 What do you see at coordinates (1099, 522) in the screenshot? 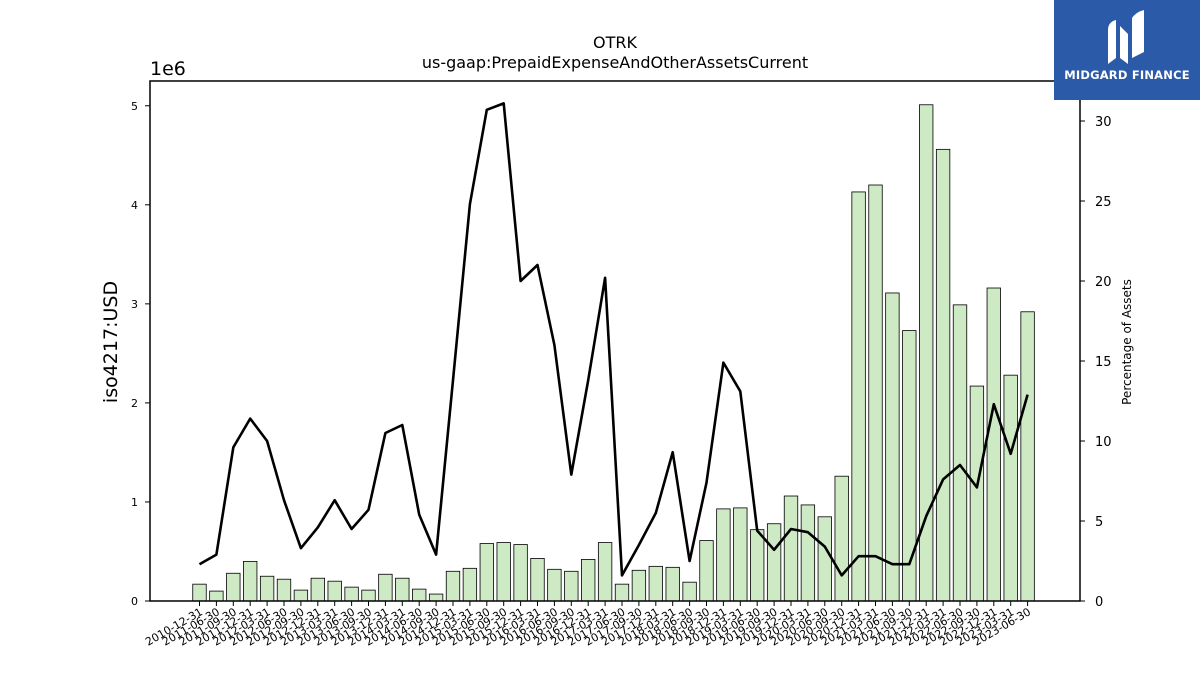
I see `y2-tick-label: 5` at bounding box center [1099, 522].